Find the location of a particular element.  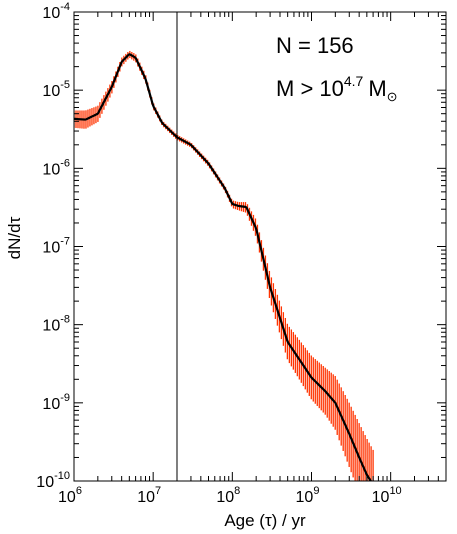

annotation-mass-unit: M is located at coordinates (377, 88).